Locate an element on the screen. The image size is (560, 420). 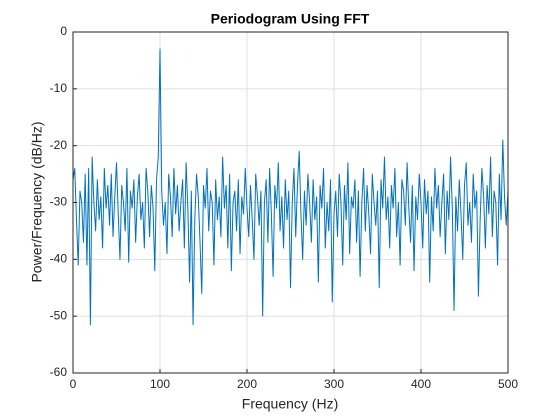
y-tick-label: -50 is located at coordinates (59, 315).